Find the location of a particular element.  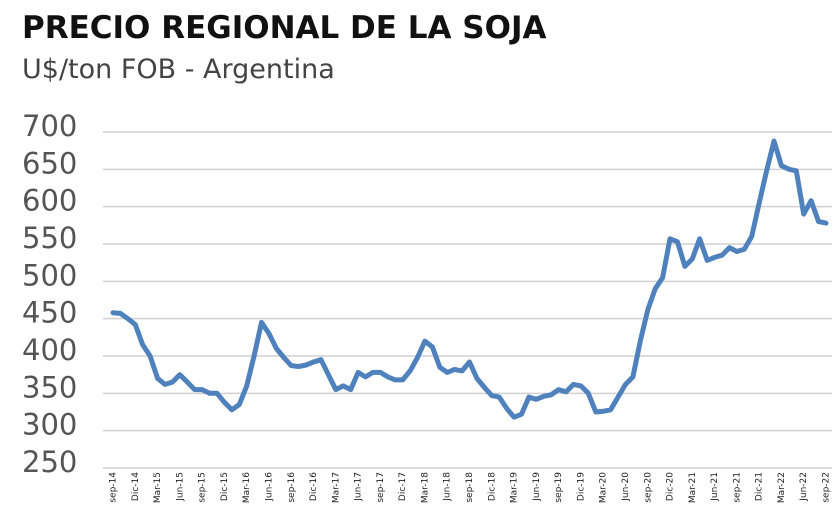

x-tick-label: sep-22 is located at coordinates (827, 487).